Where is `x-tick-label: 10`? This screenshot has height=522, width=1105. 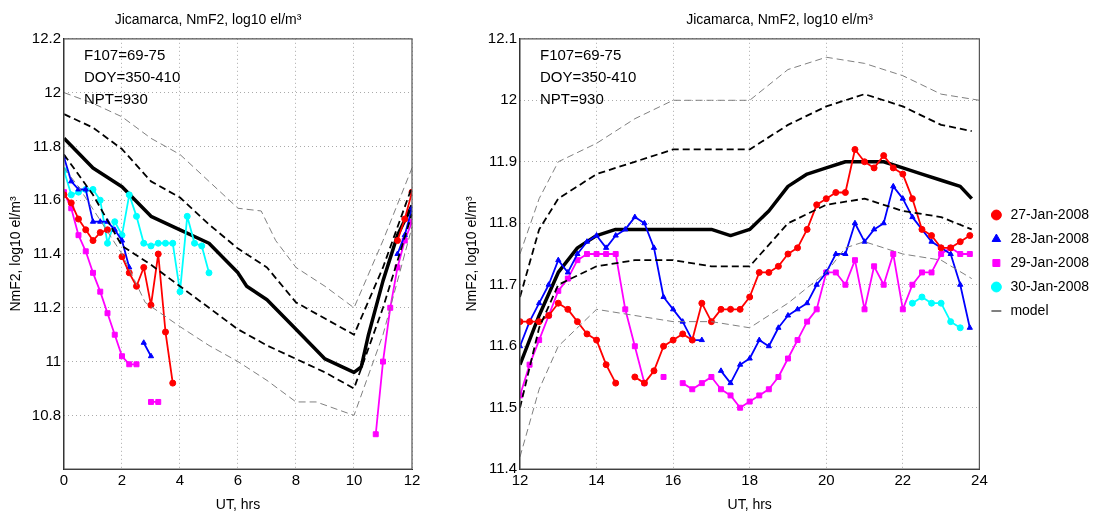 x-tick-label: 10 is located at coordinates (354, 480).